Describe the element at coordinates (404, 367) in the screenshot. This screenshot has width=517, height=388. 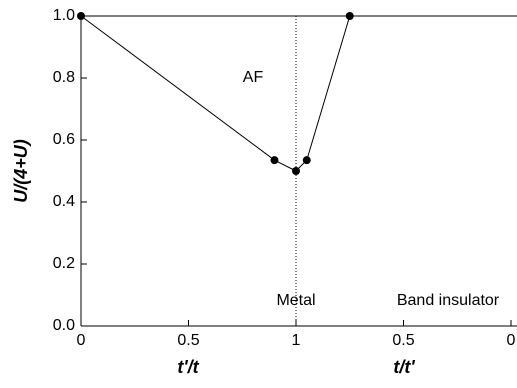
I see `x-axis-label: t/t'` at that location.